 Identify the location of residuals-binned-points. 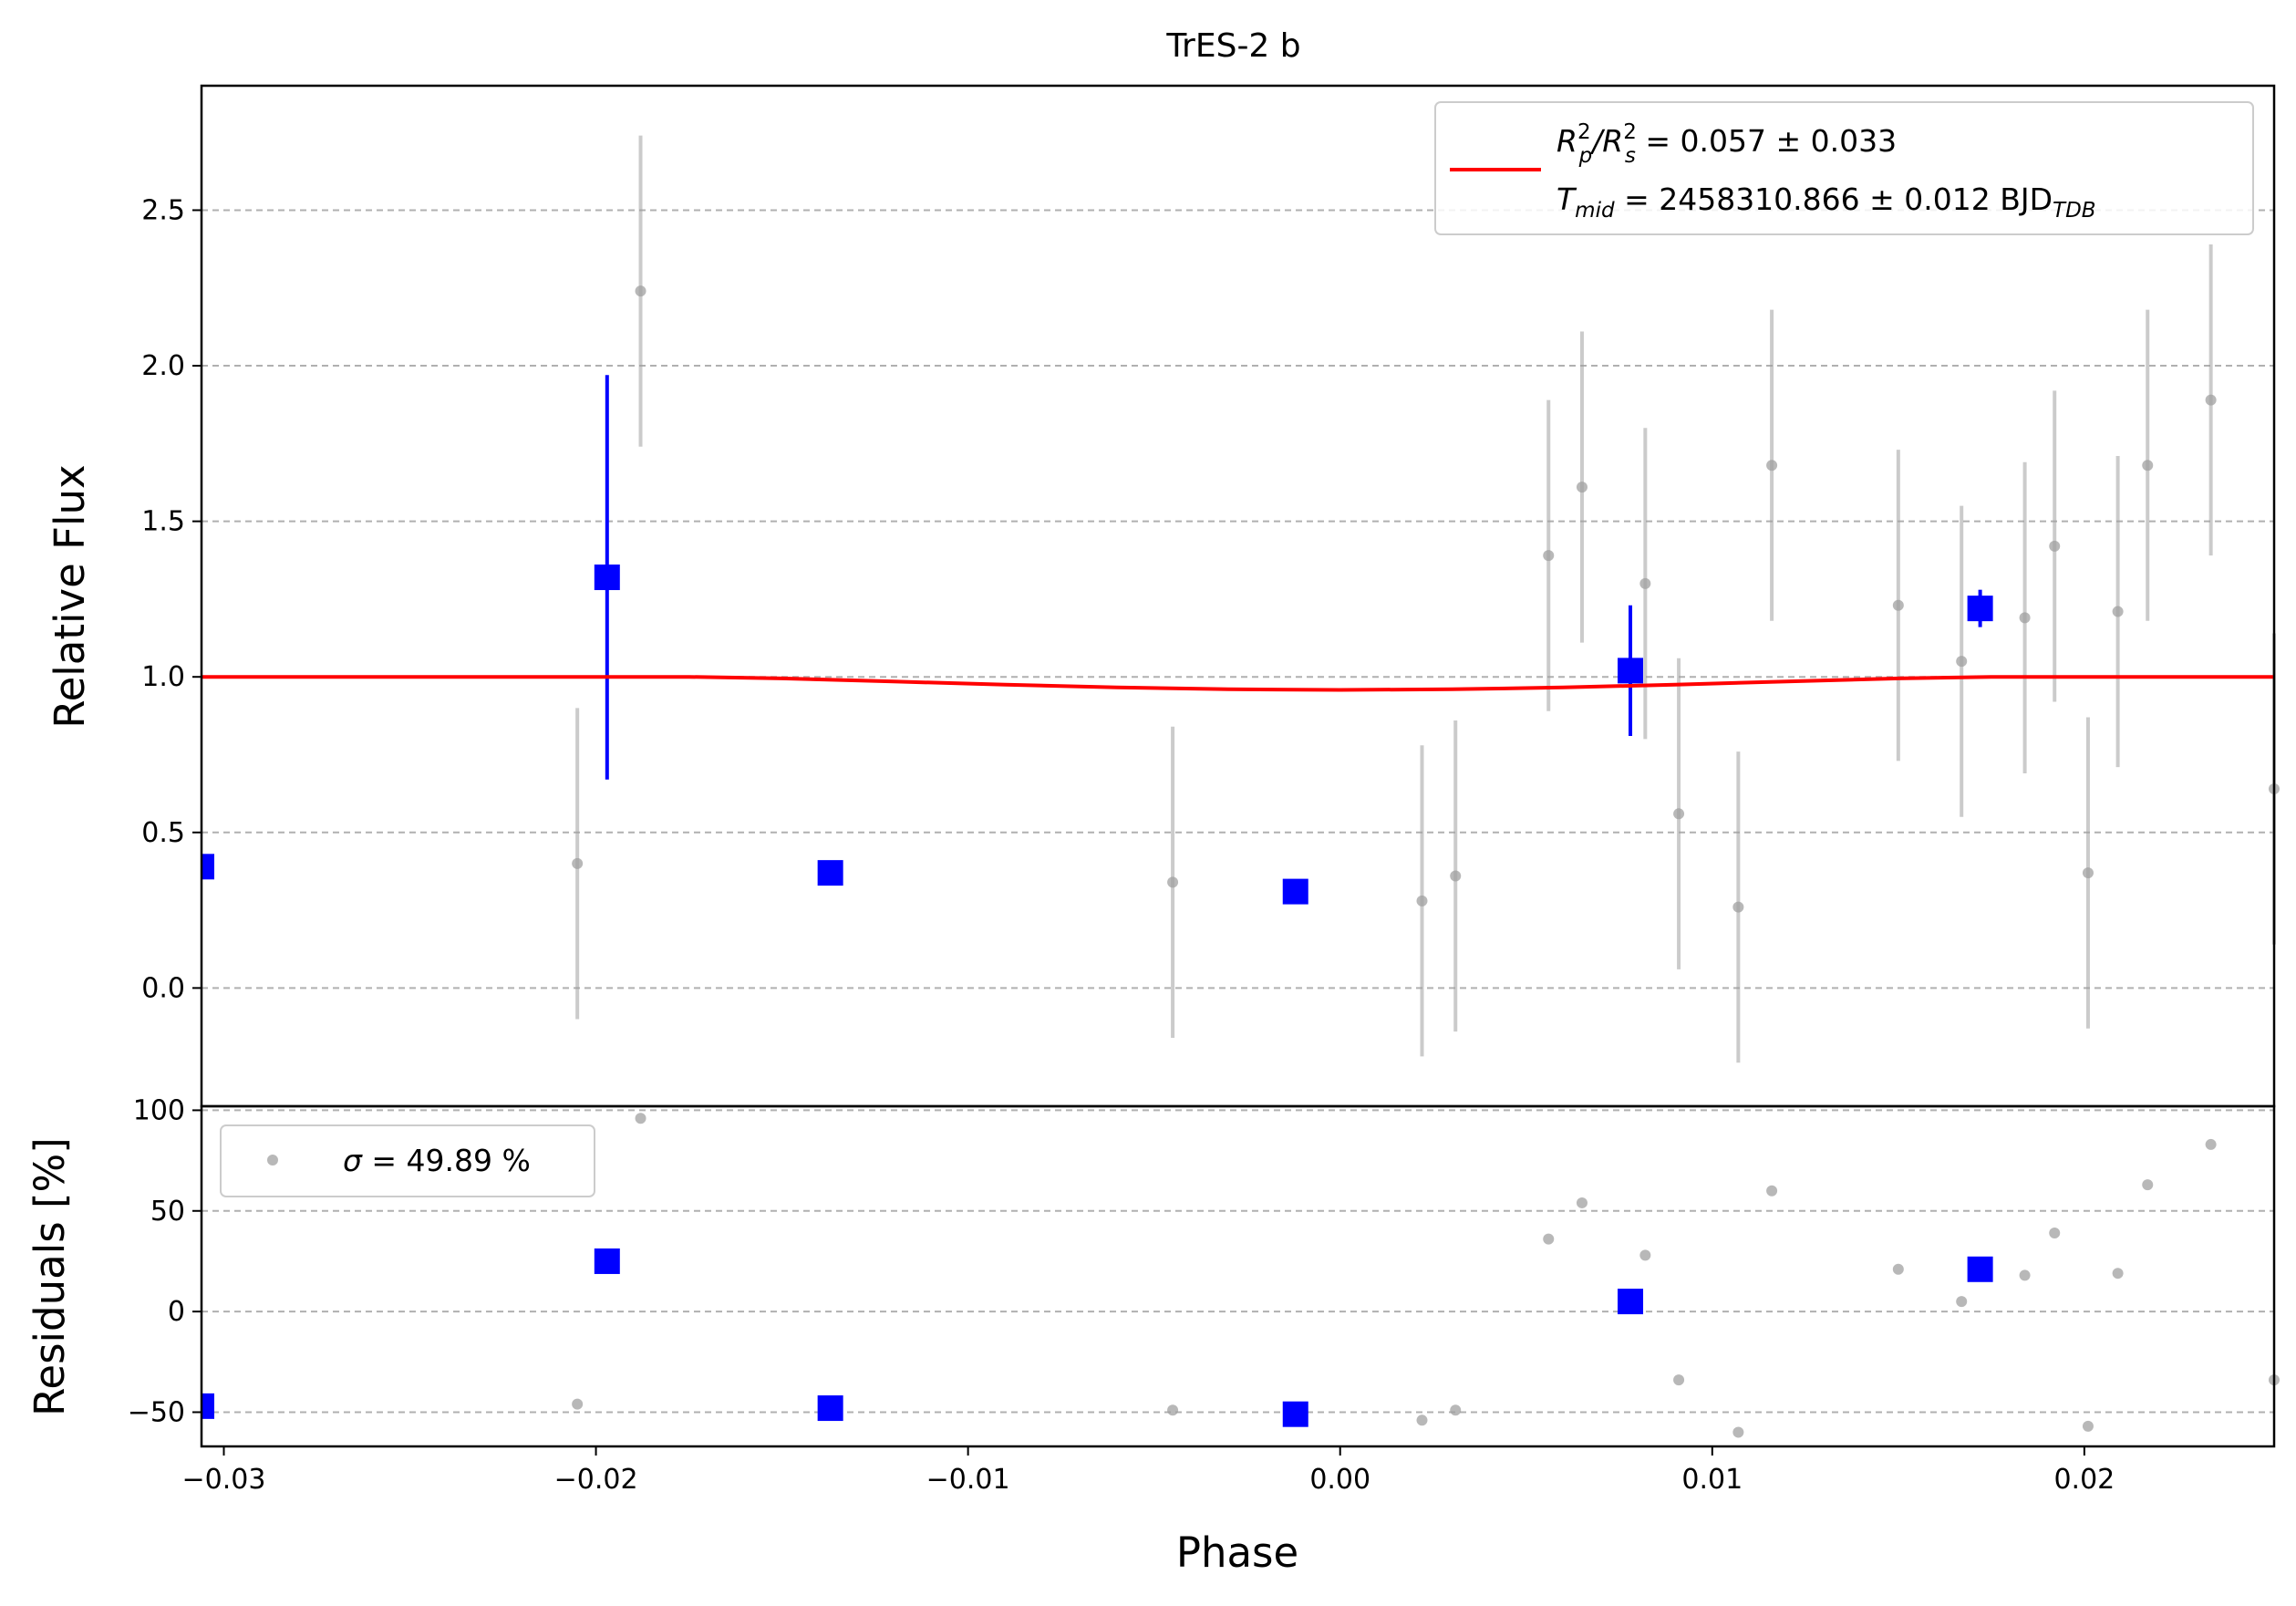
(1097, 1337).